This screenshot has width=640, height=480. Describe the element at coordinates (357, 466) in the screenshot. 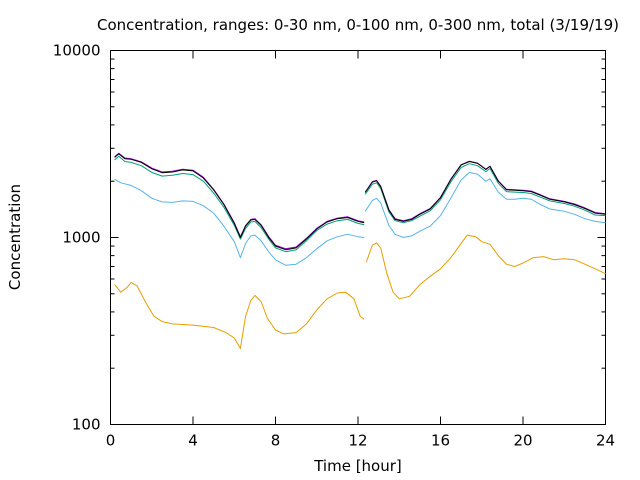

I see `x-axis-label: Time [hour]` at that location.